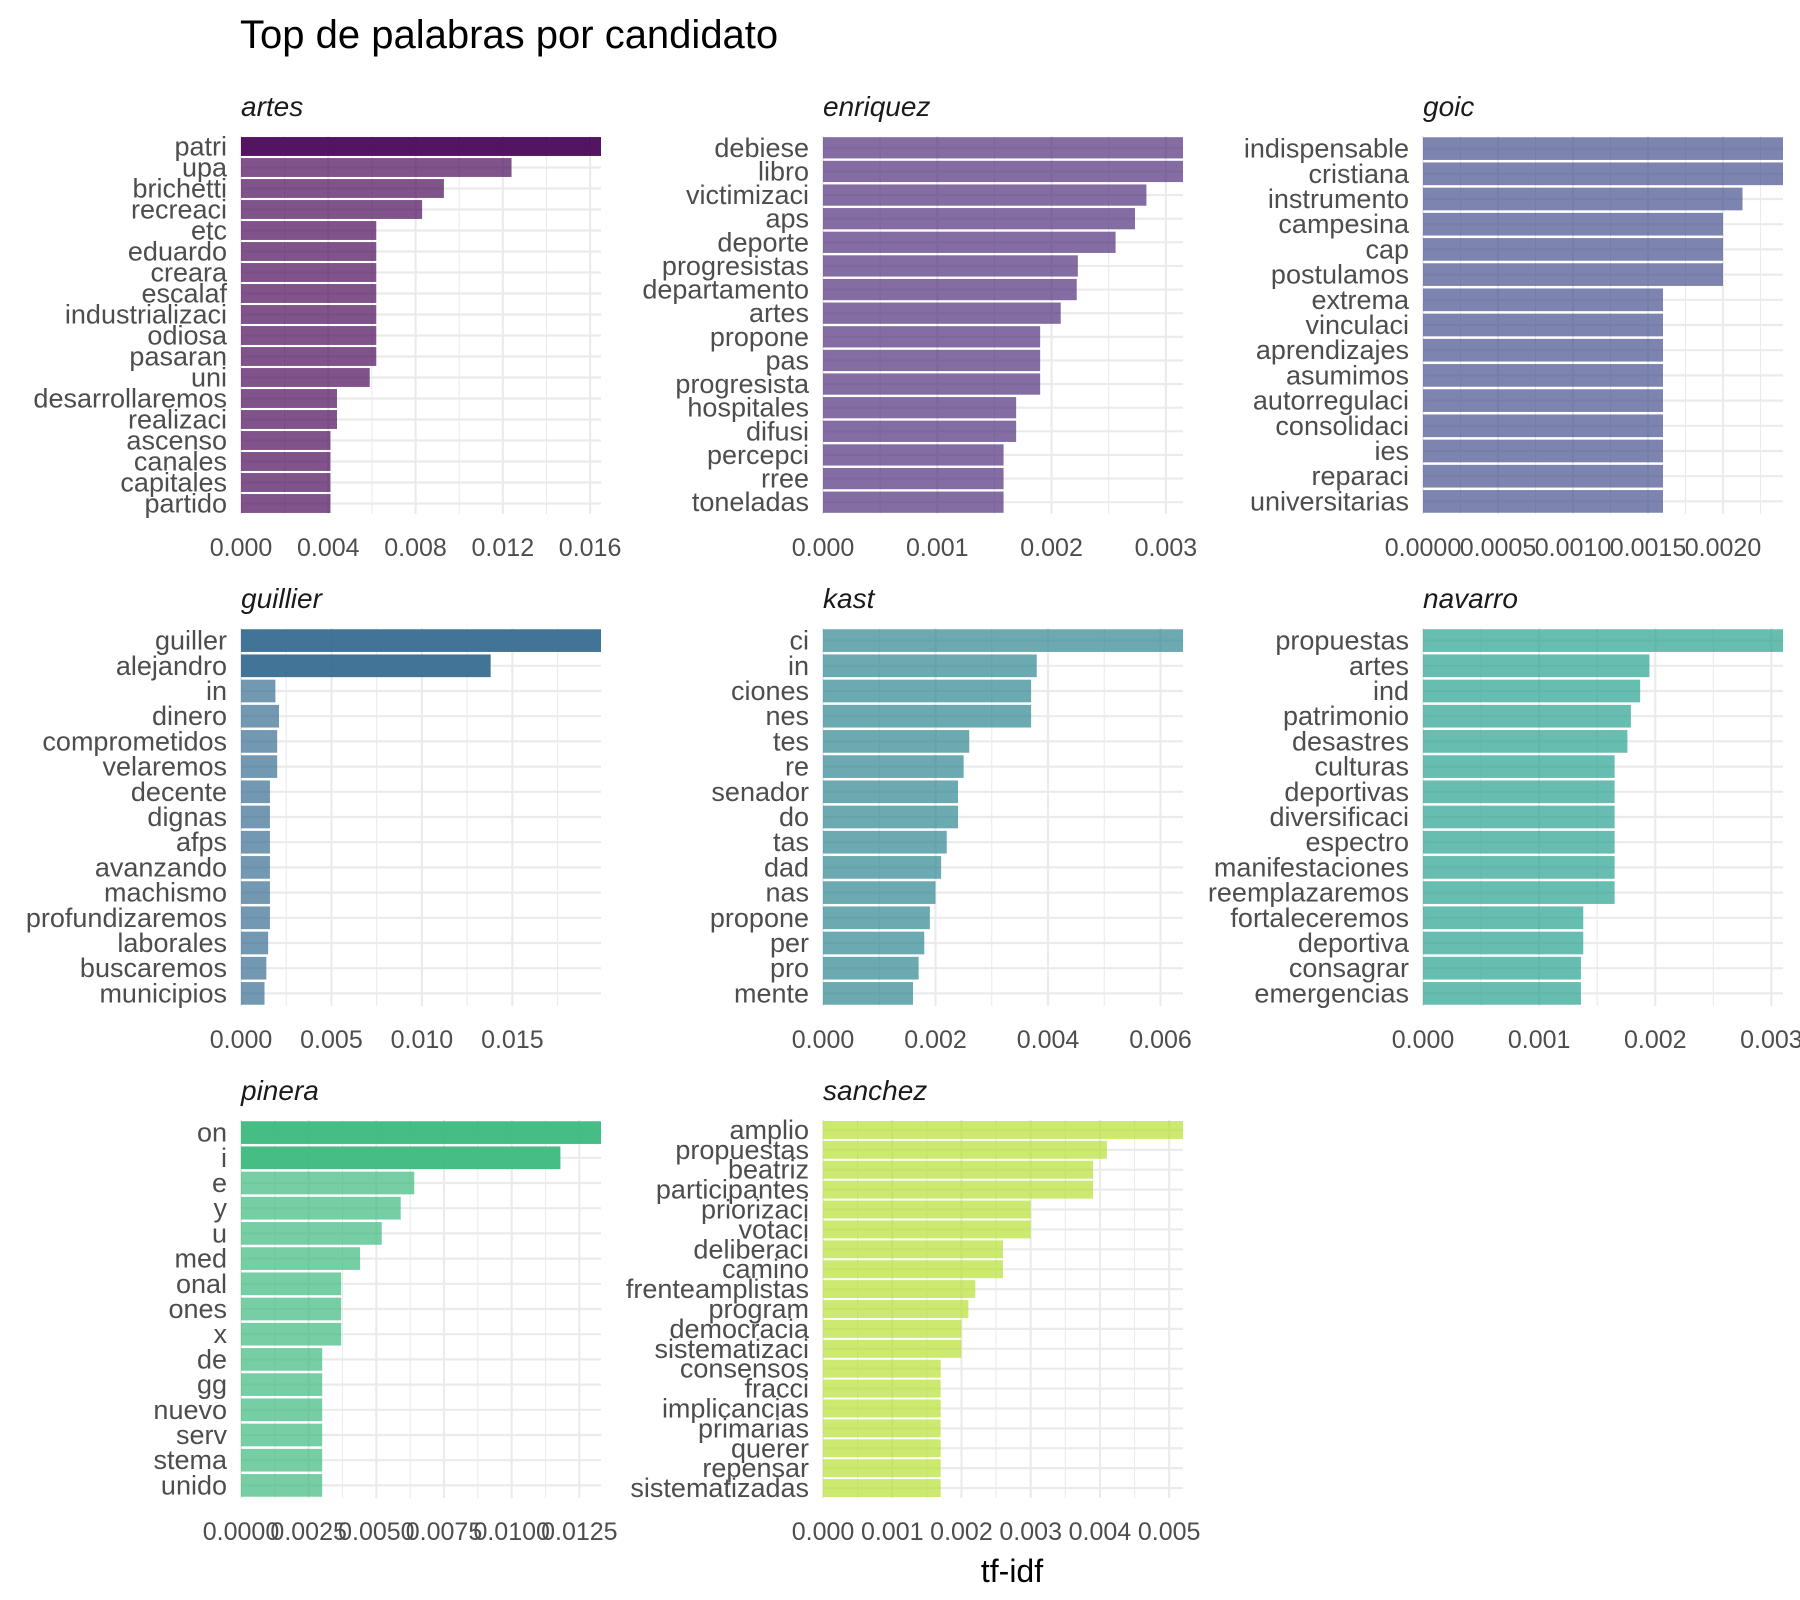 The height and width of the screenshot is (1600, 1800). Describe the element at coordinates (376, 1532) in the screenshot. I see `x-tick-label: 0.0050` at that location.